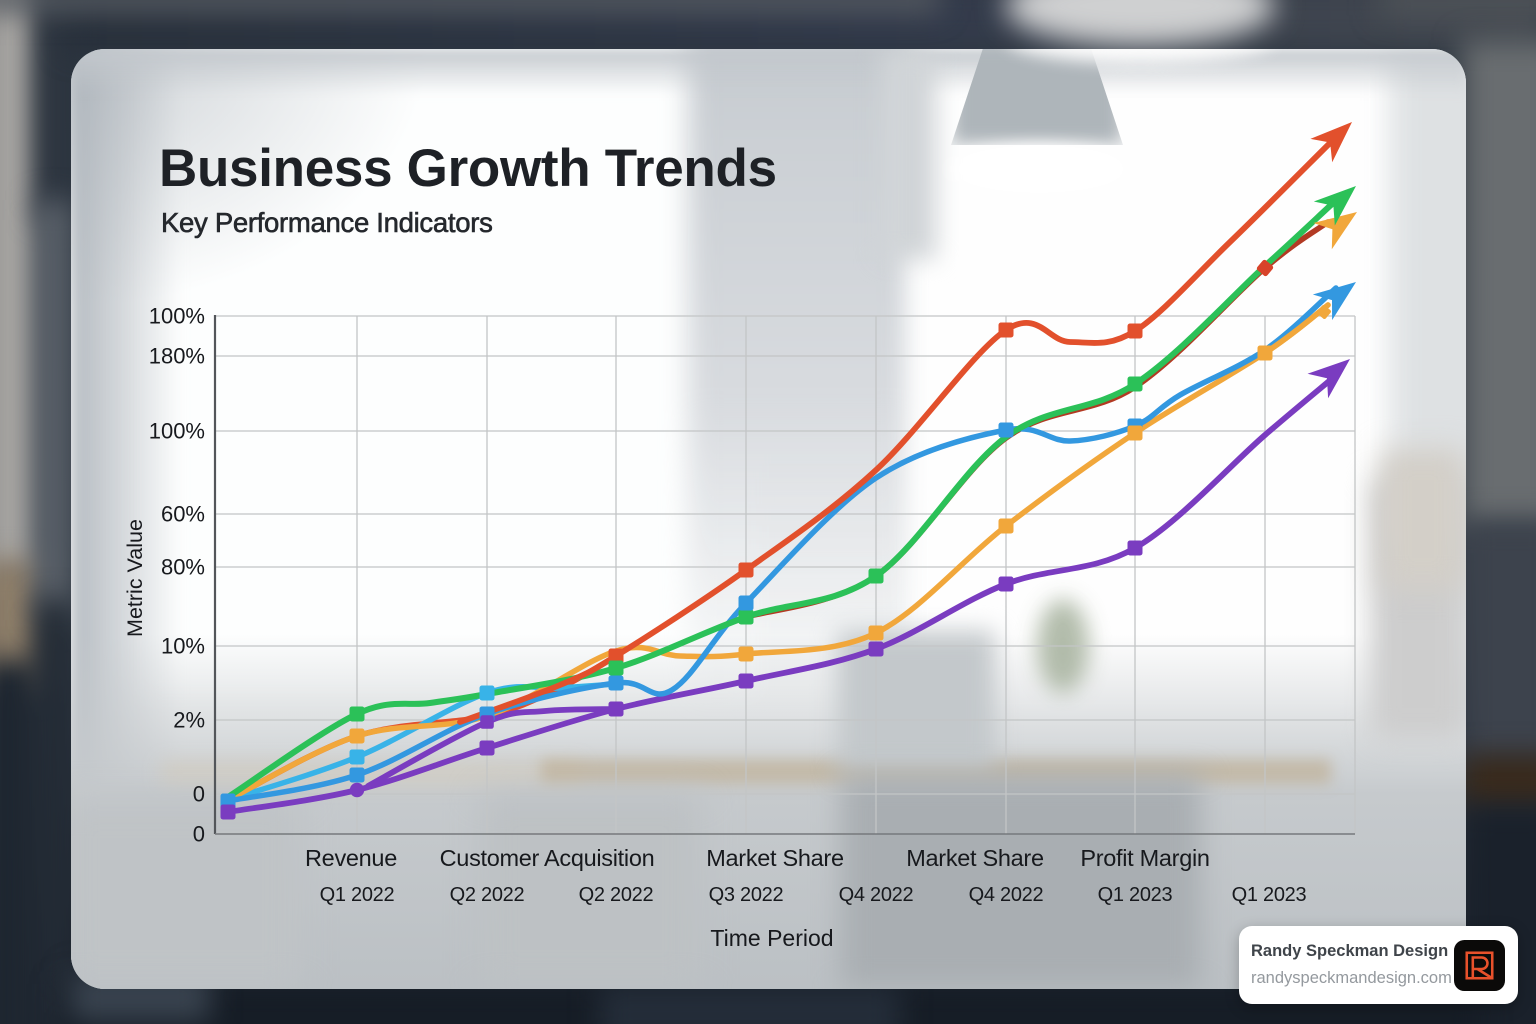  What do you see at coordinates (183, 567) in the screenshot?
I see `svg-text: 80%` at bounding box center [183, 567].